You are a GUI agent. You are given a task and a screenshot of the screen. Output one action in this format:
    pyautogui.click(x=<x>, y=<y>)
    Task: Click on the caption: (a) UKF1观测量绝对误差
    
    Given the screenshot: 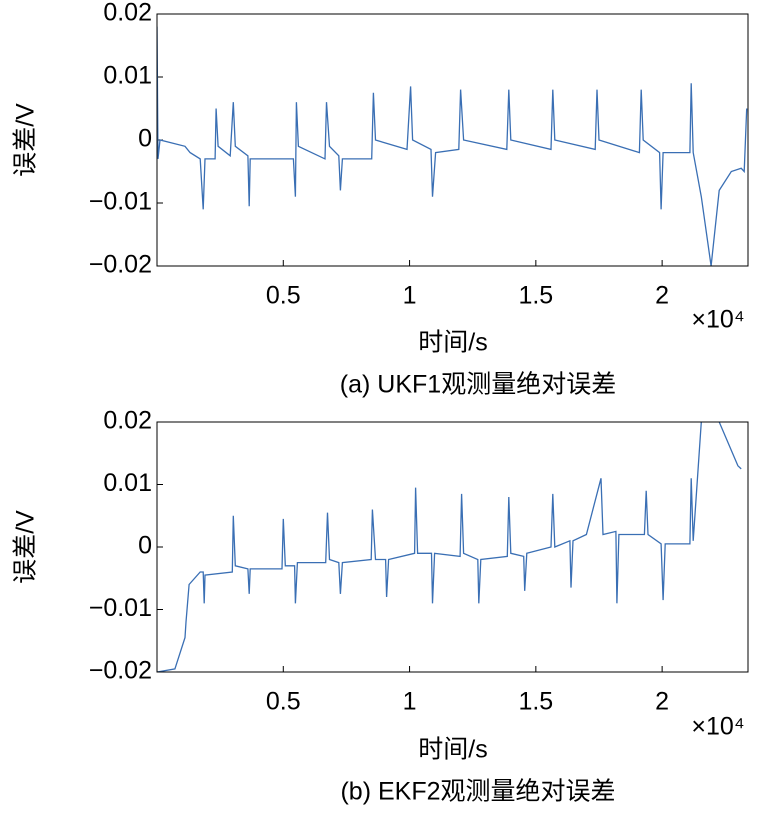 What is the action you would take?
    pyautogui.click(x=478, y=385)
    